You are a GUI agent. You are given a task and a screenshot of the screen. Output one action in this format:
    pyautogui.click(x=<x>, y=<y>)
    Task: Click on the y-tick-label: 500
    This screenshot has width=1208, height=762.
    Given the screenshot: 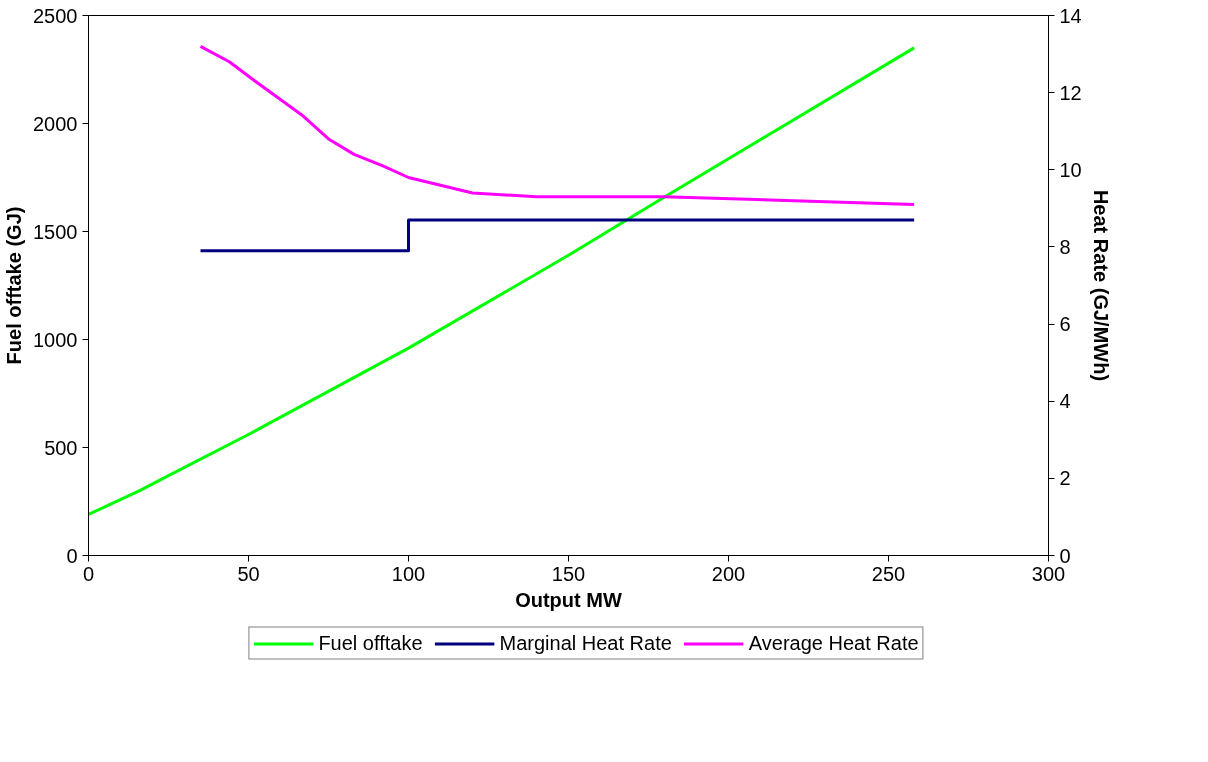 What is the action you would take?
    pyautogui.click(x=61, y=447)
    